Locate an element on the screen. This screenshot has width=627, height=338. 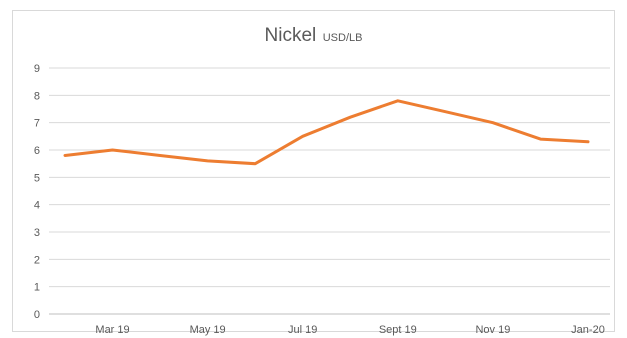
y-tick-label: 0 is located at coordinates (37, 315).